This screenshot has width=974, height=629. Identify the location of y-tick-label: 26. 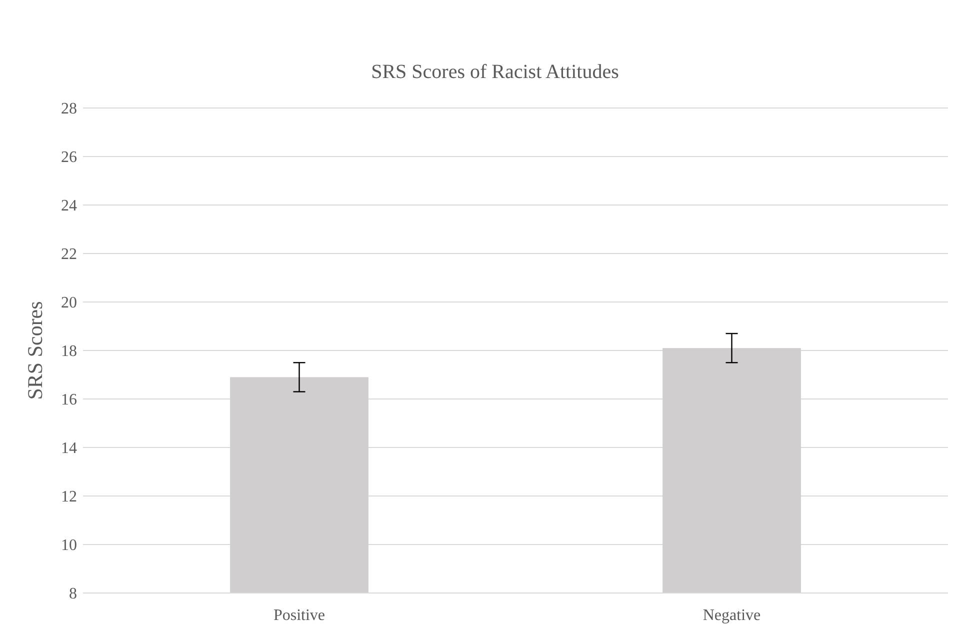
(69, 157).